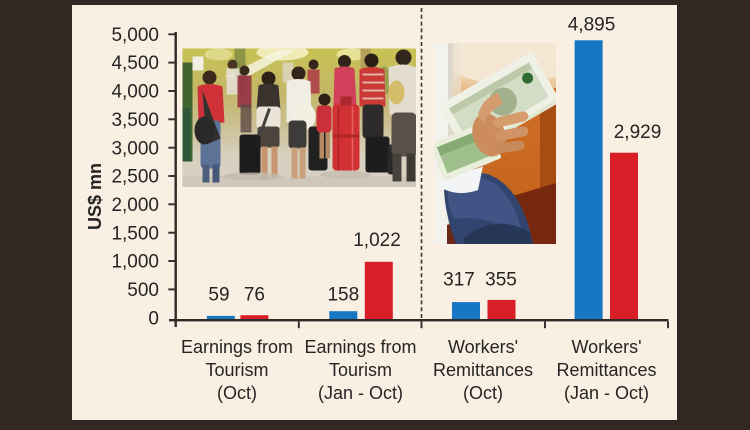 Image resolution: width=750 pixels, height=430 pixels. I want to click on svg-text: 3,000, so click(135, 148).